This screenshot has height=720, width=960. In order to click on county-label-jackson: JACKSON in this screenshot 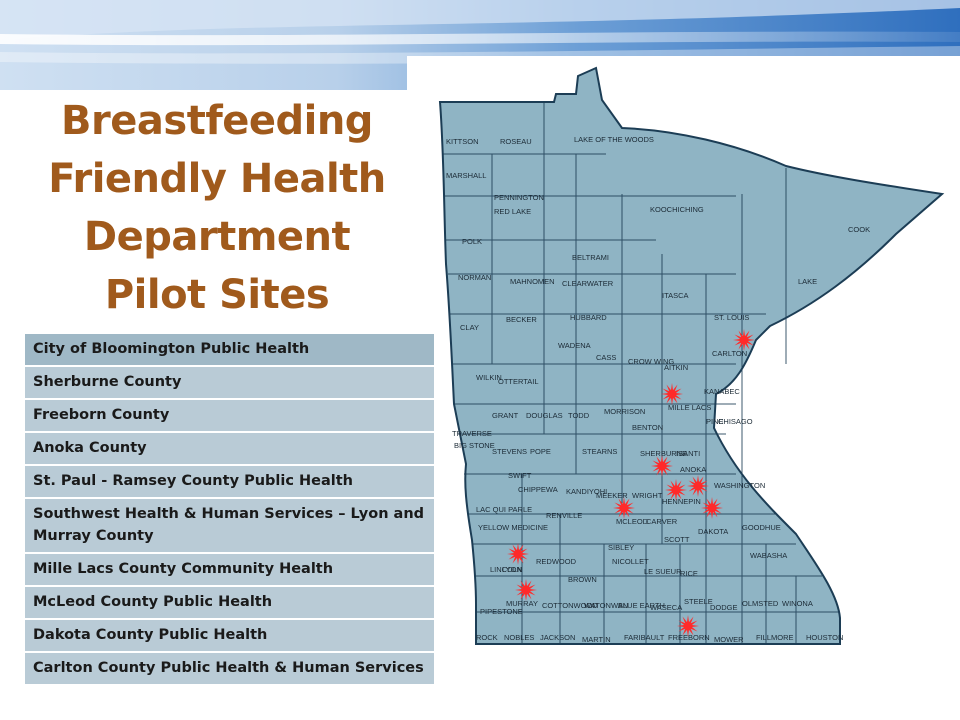, I will do `click(557, 637)`.